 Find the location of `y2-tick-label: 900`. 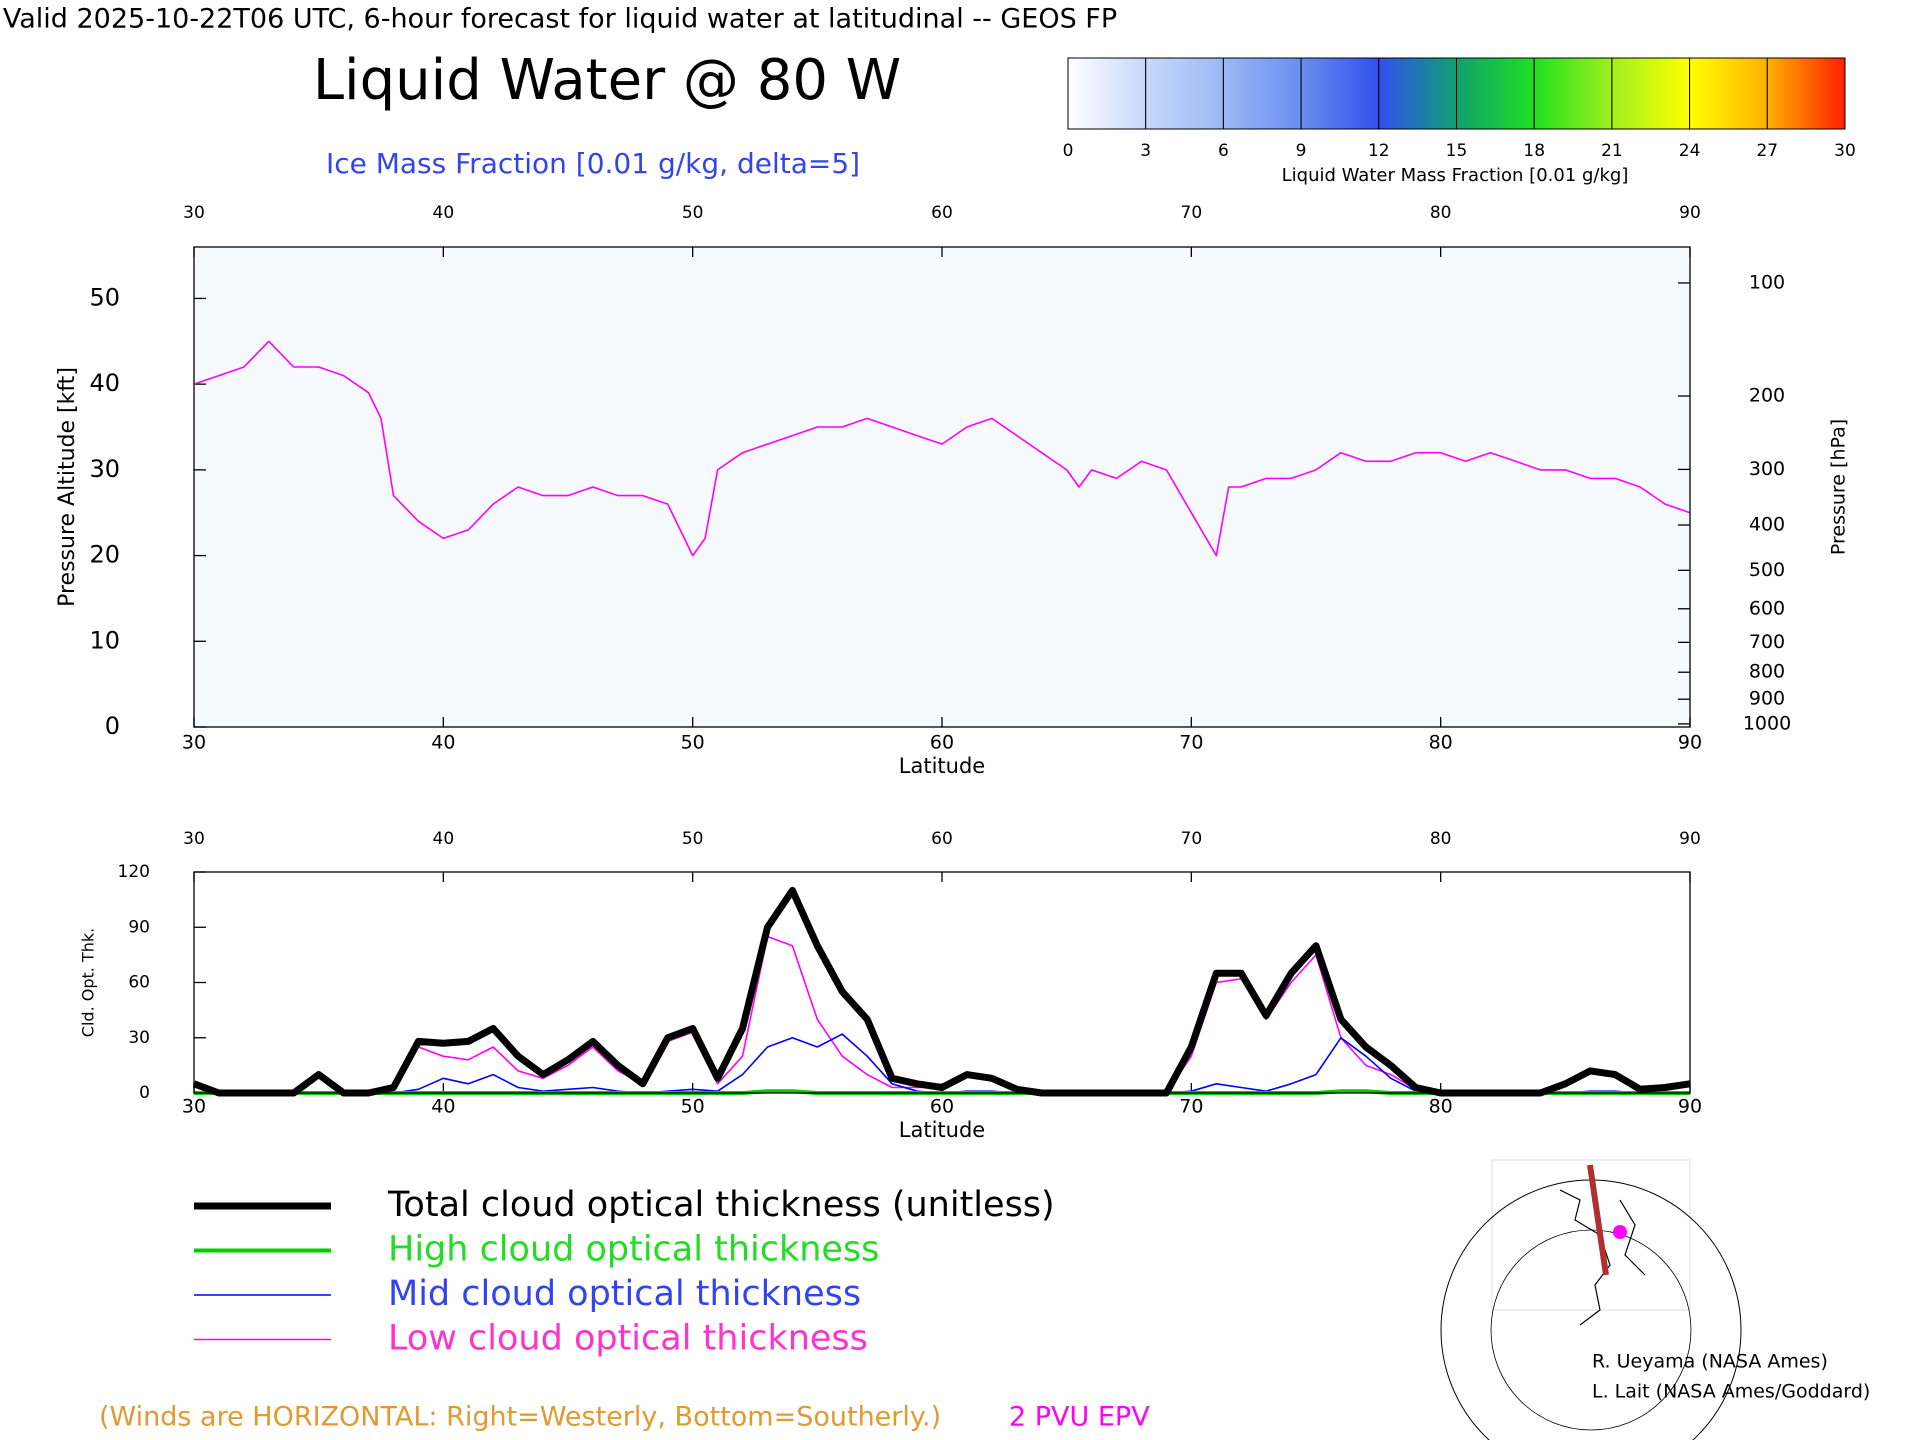

y2-tick-label: 900 is located at coordinates (1767, 699).